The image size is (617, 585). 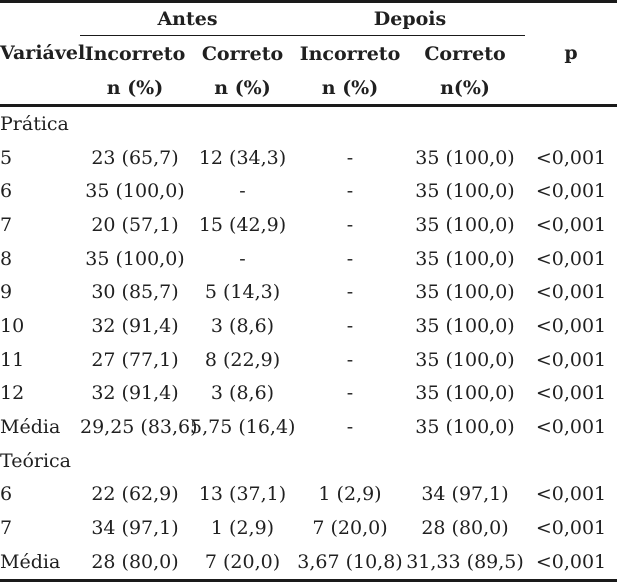 What do you see at coordinates (350, 561) in the screenshot?
I see `data-cell: 3,67 (10,8)` at bounding box center [350, 561].